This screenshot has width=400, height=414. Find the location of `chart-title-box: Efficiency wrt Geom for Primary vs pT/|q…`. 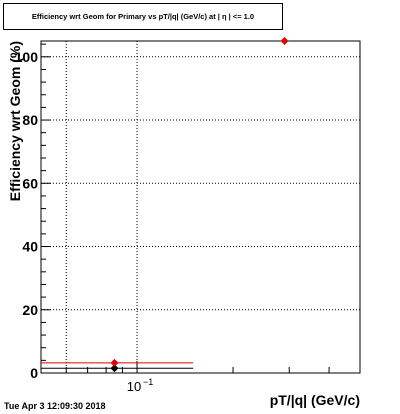

chart-title-box: Efficiency wrt Geom for Primary vs pT/|q… is located at coordinates (143, 16).